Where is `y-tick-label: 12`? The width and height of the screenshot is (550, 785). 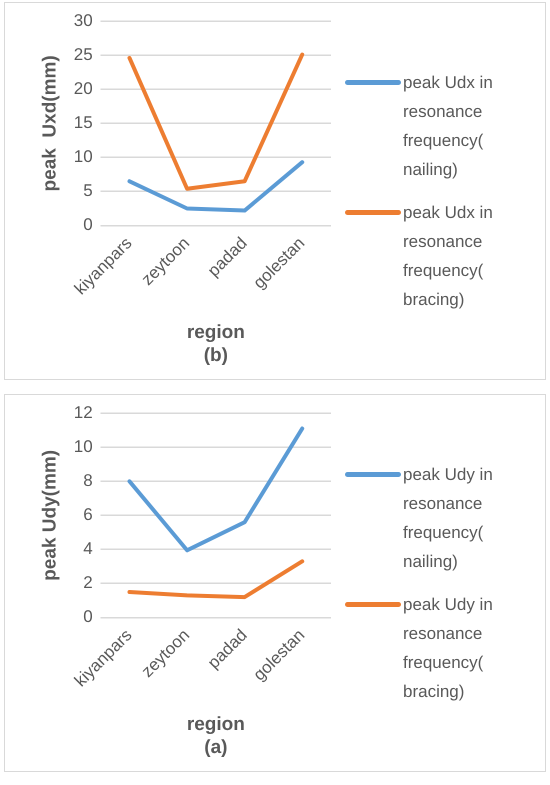
y-tick-label: 12 is located at coordinates (83, 412).